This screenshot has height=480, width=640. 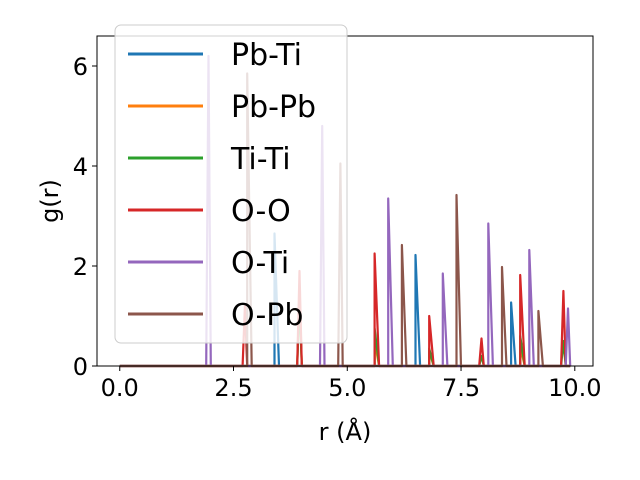 What do you see at coordinates (260, 263) in the screenshot?
I see `legend-label: O-Ti` at bounding box center [260, 263].